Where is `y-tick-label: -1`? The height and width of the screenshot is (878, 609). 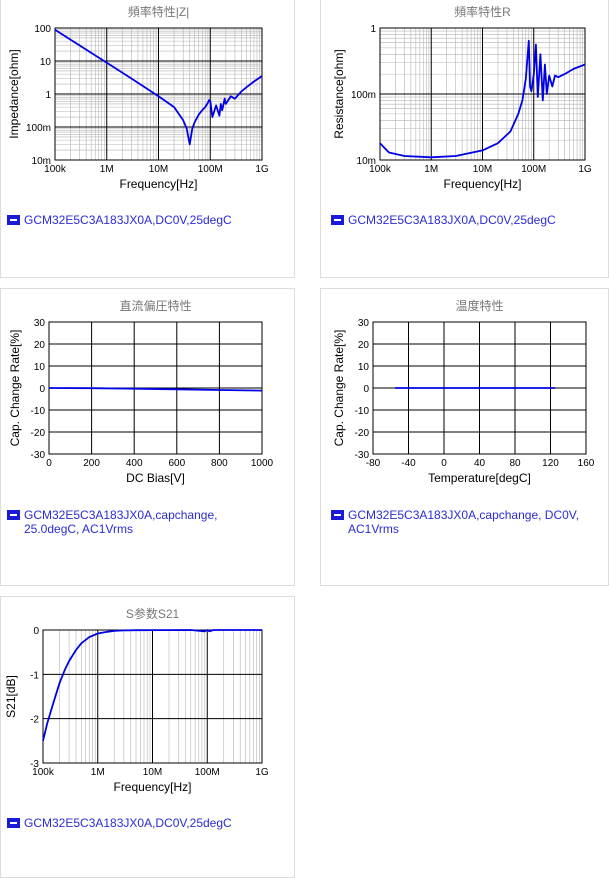
y-tick-label: -1 is located at coordinates (34, 675).